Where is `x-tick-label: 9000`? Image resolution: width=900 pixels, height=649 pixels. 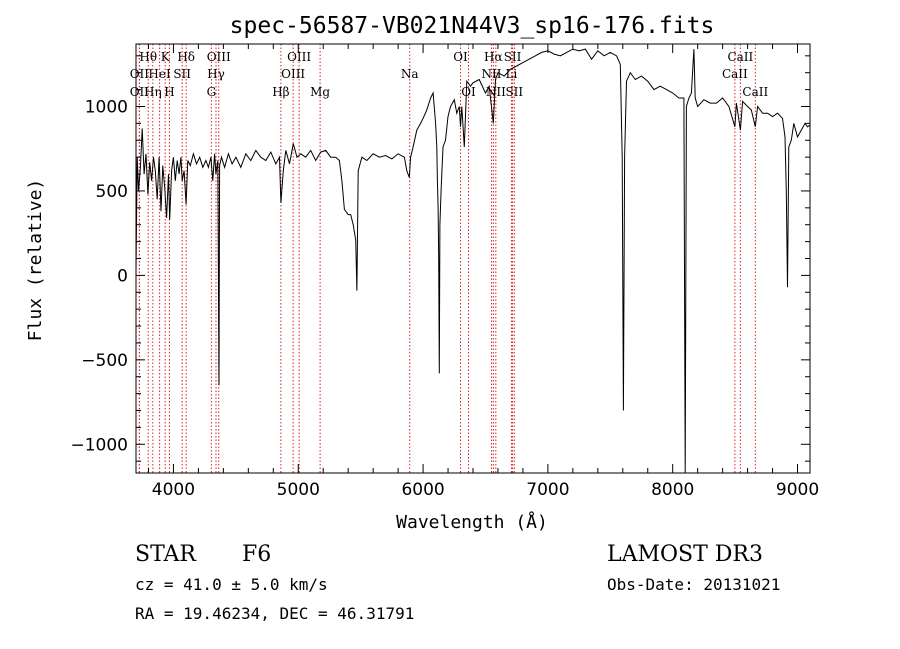 x-tick-label: 9000 is located at coordinates (797, 490).